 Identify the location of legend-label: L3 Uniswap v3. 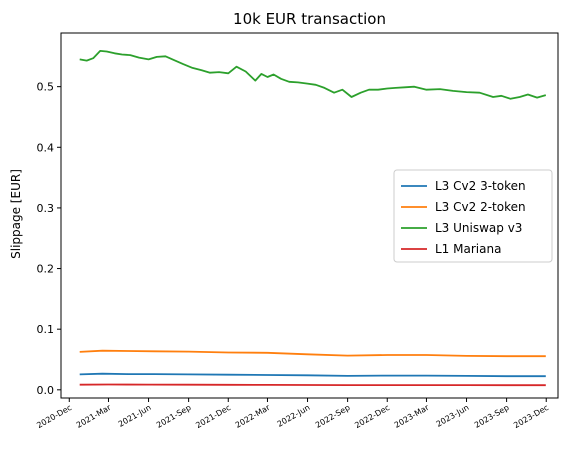
(478, 228).